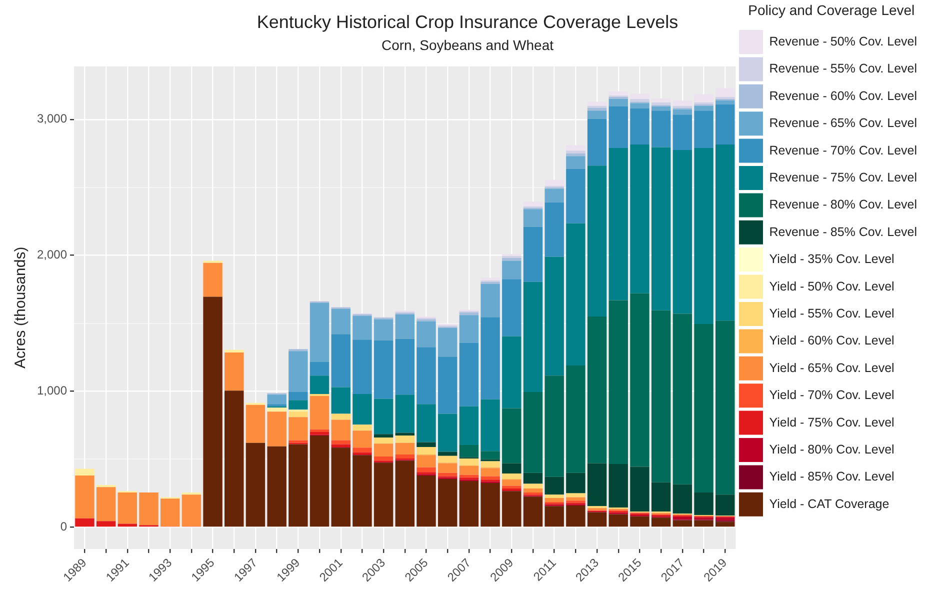 The width and height of the screenshot is (933, 592). What do you see at coordinates (831, 286) in the screenshot?
I see `legend-label: Yield - 50% Cov. Level` at bounding box center [831, 286].